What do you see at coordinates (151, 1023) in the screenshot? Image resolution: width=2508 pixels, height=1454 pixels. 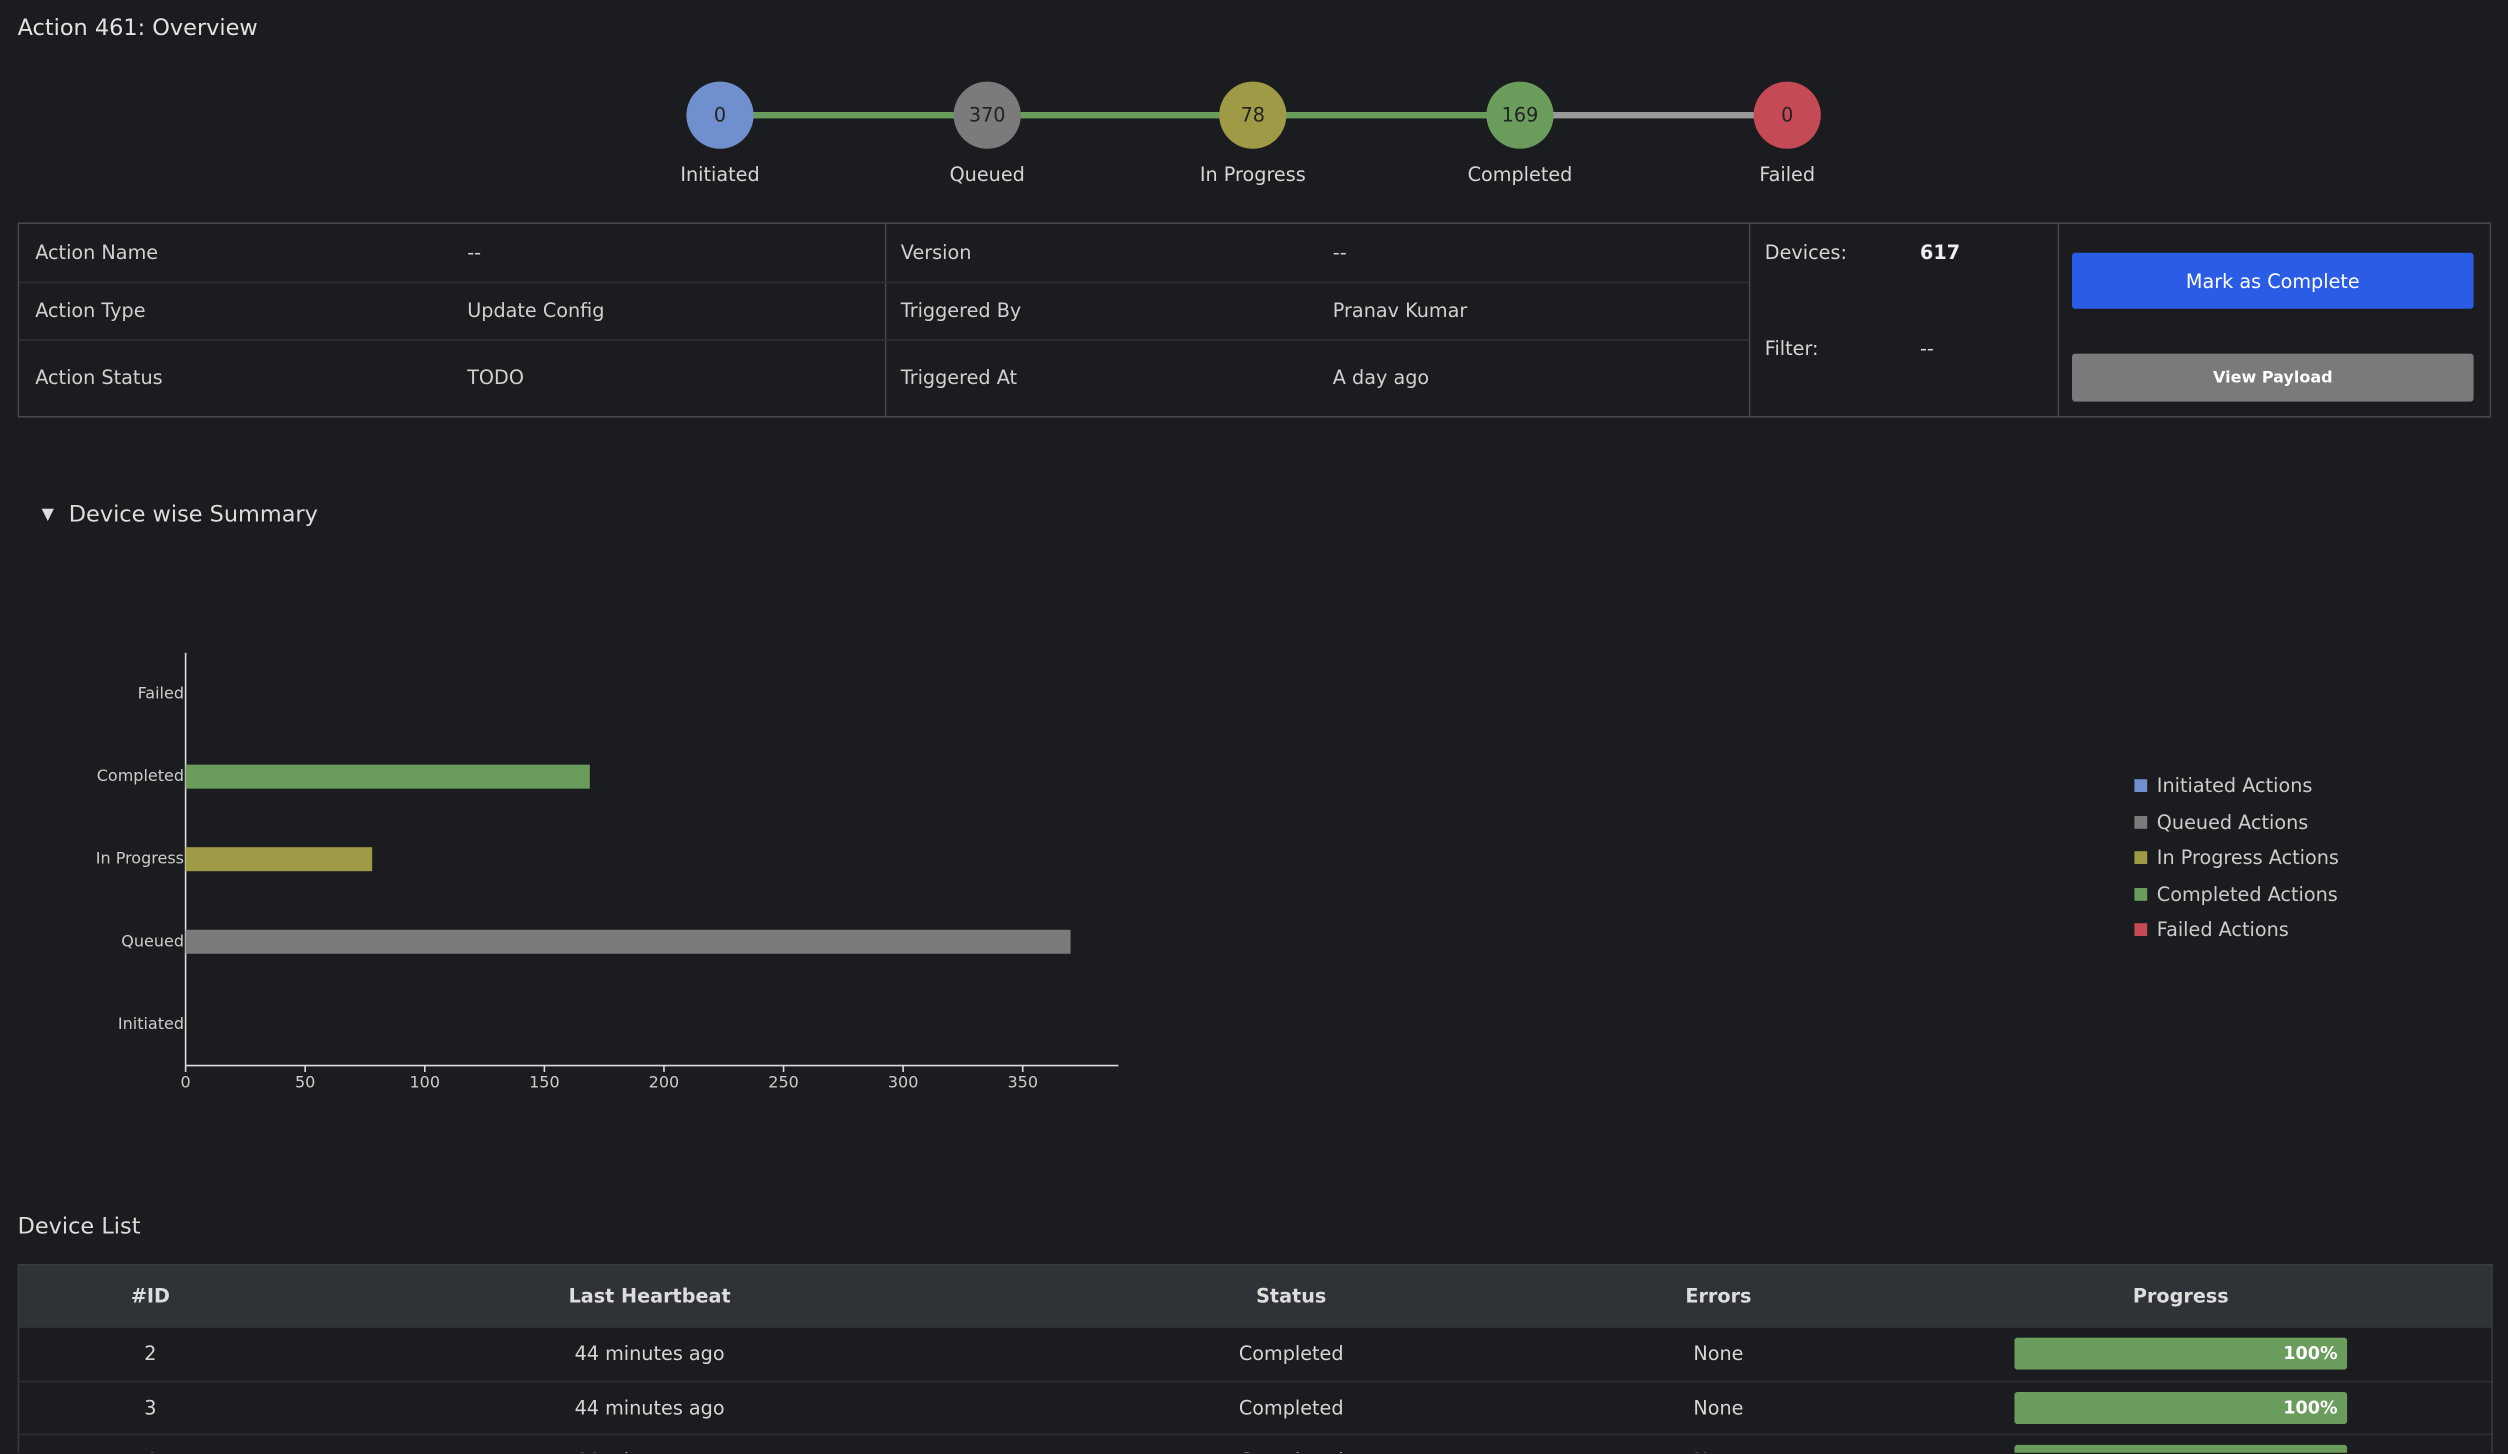 I see `y-tick-label: Initiated` at bounding box center [151, 1023].